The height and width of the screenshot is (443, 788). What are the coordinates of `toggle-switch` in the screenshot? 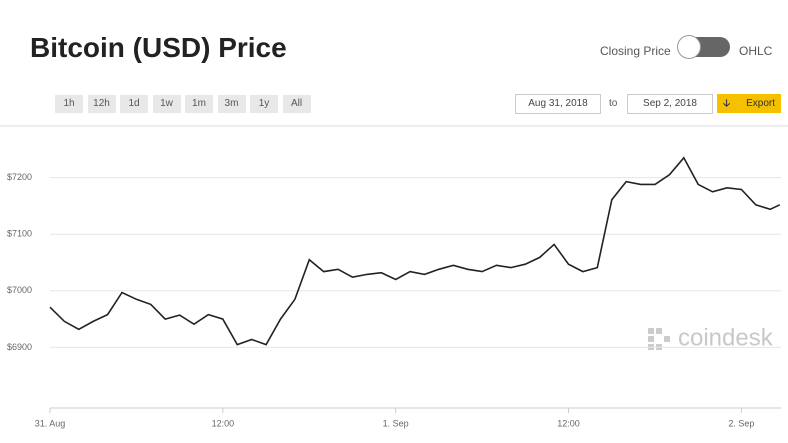 It's located at (703, 47).